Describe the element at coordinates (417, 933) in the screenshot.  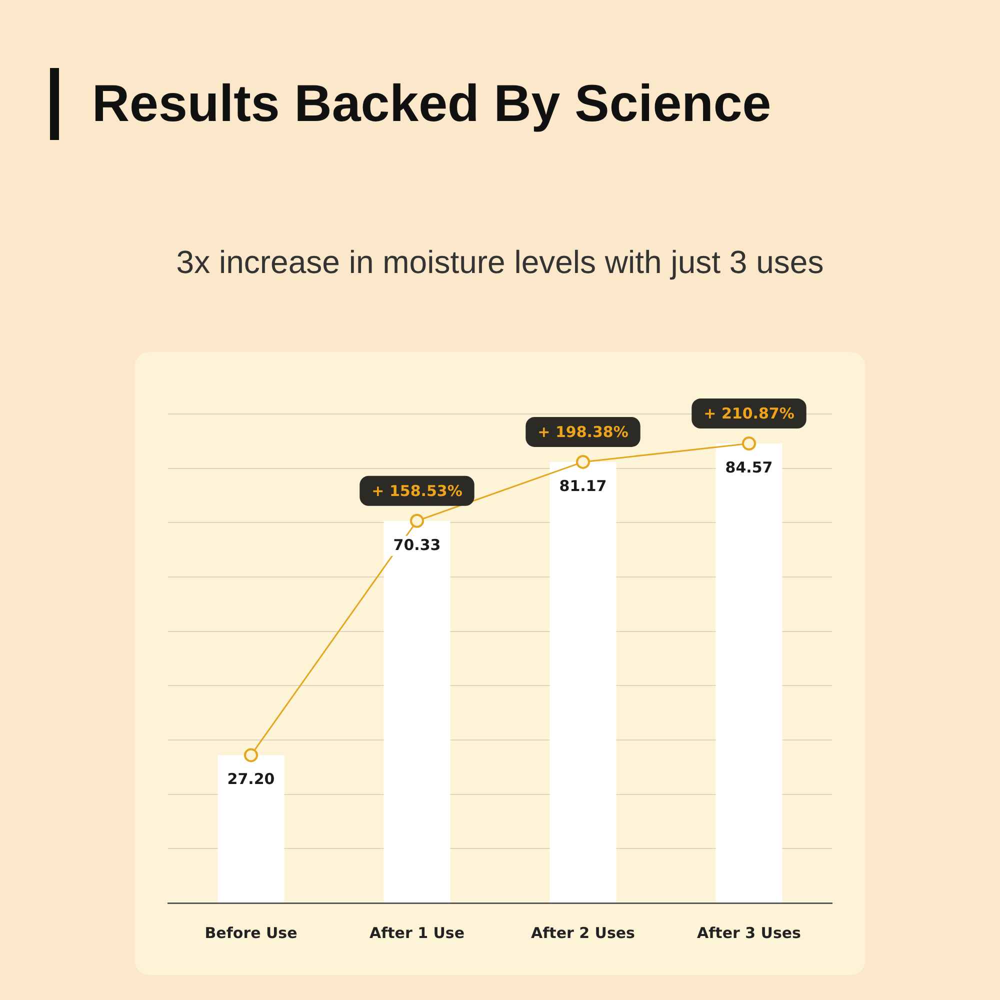
I see `x-tick-label: After 1 Use` at that location.